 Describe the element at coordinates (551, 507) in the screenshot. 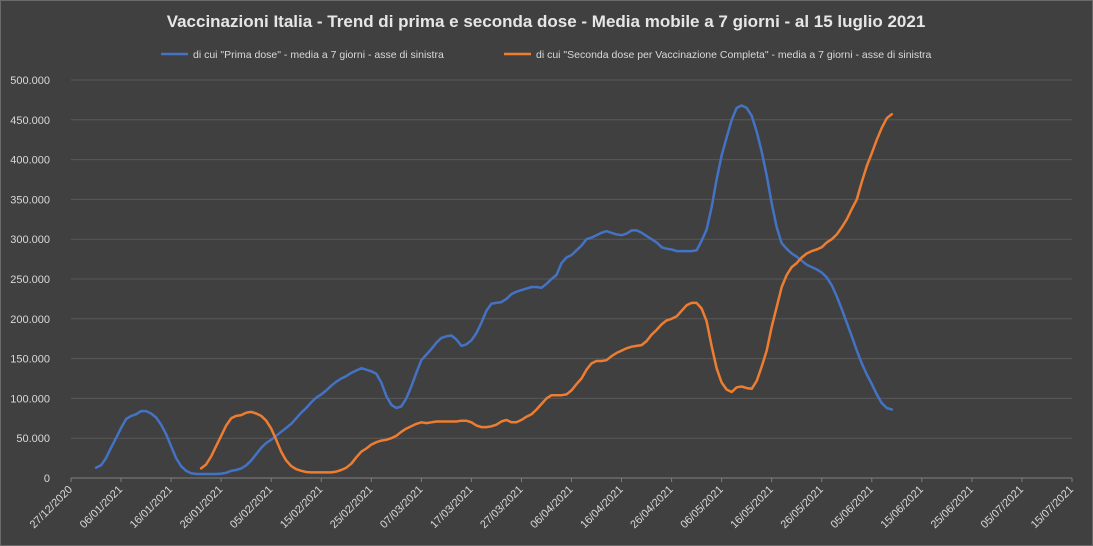

I see `x-tick-label: 06/04/2021` at that location.